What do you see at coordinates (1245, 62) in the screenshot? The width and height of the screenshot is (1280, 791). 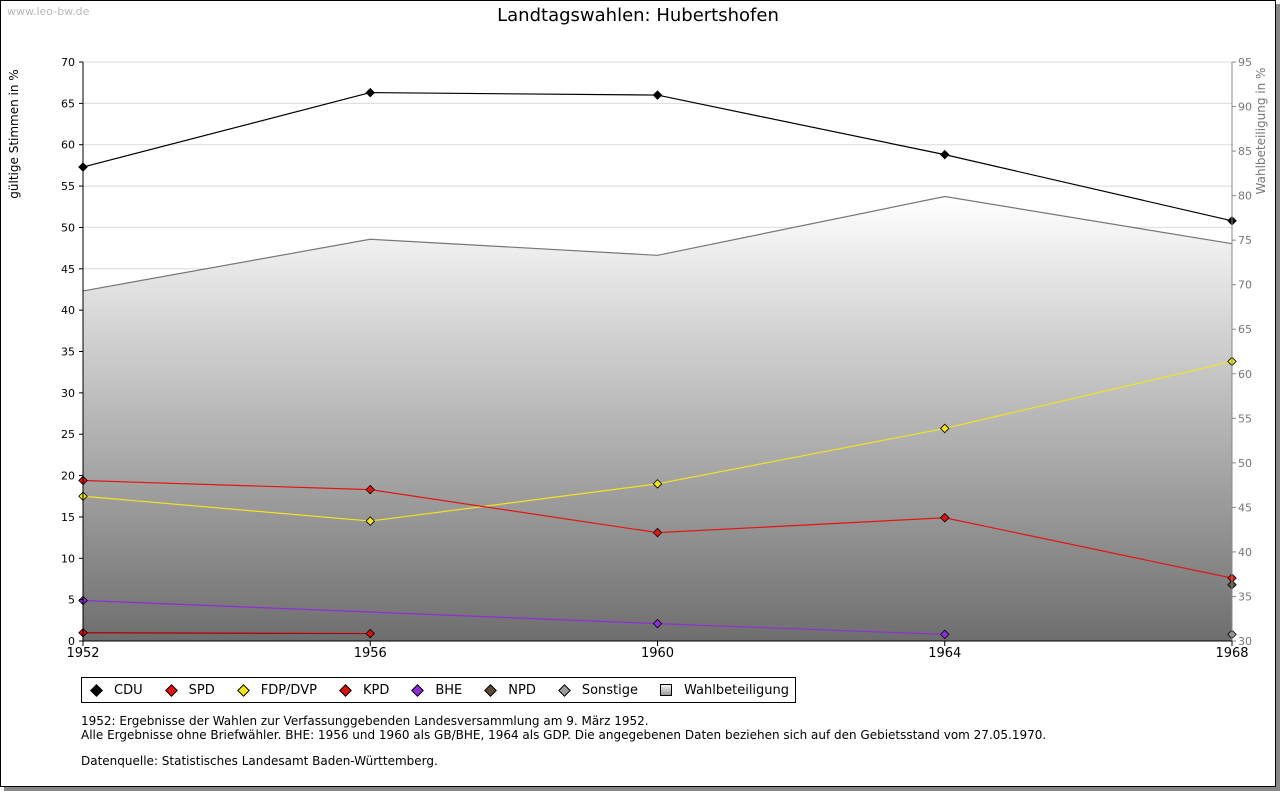 I see `y-right-tick-label: 95` at bounding box center [1245, 62].